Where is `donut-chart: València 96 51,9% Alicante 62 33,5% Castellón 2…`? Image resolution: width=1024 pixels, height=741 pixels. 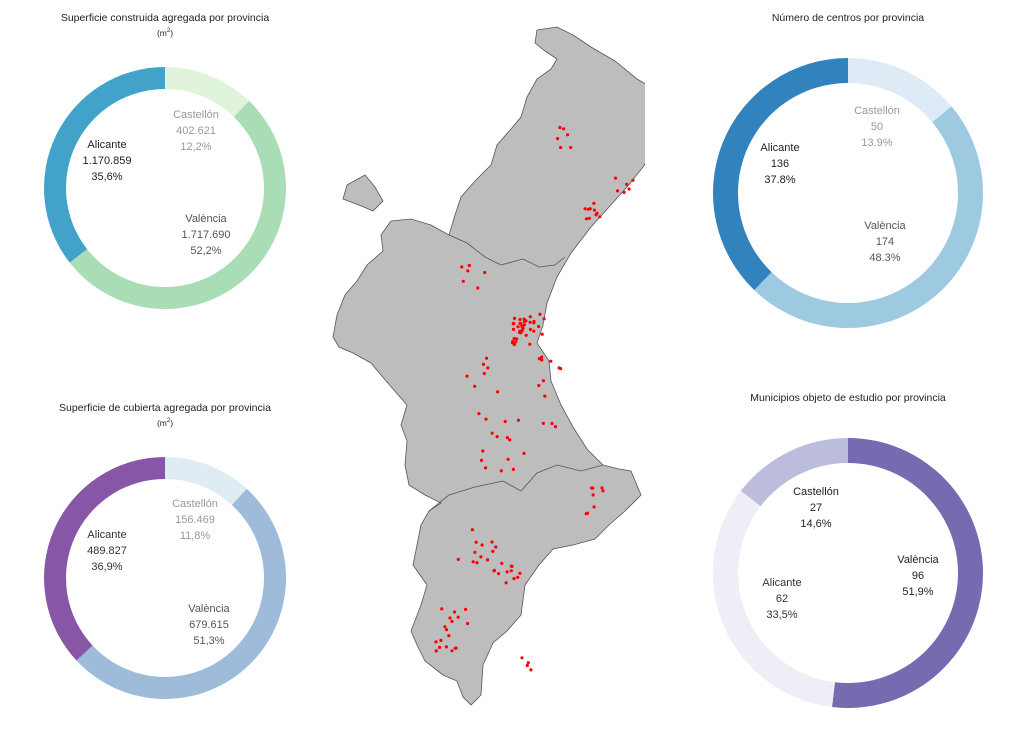
donut-chart: València 96 51,9% Alicante 62 33,5% Castellón 2… is located at coordinates (848, 573).